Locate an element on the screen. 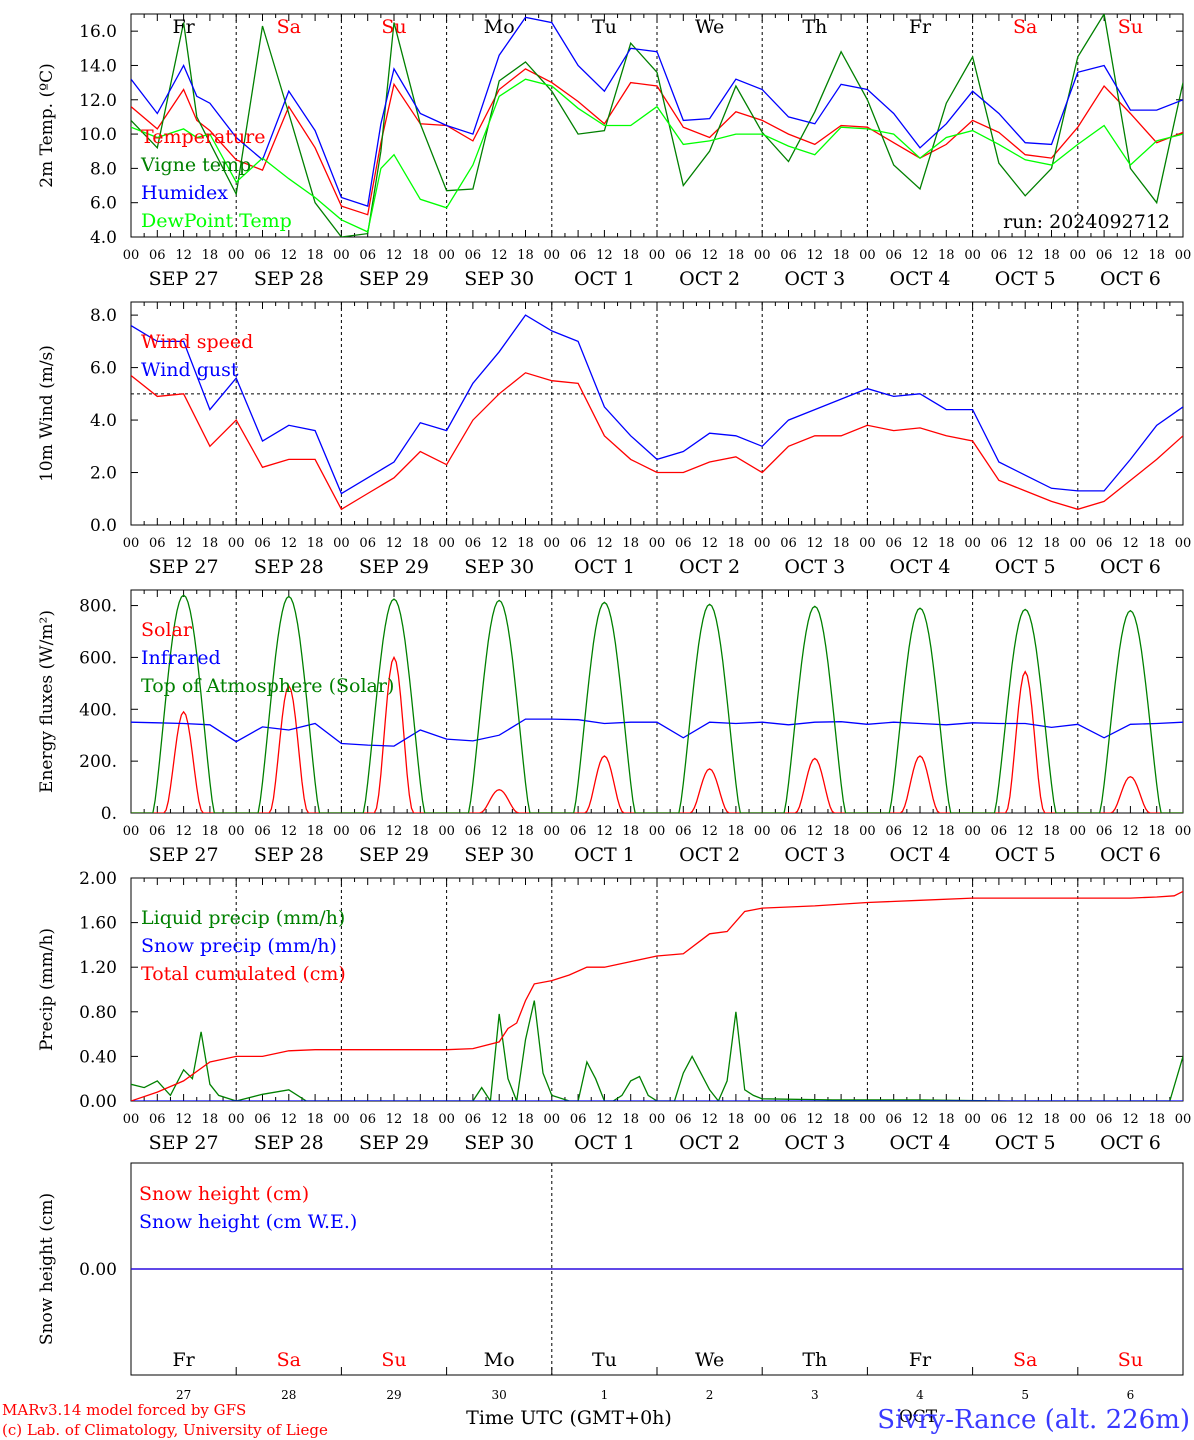 The width and height of the screenshot is (1194, 1440). weekday-label: Su is located at coordinates (1130, 27).